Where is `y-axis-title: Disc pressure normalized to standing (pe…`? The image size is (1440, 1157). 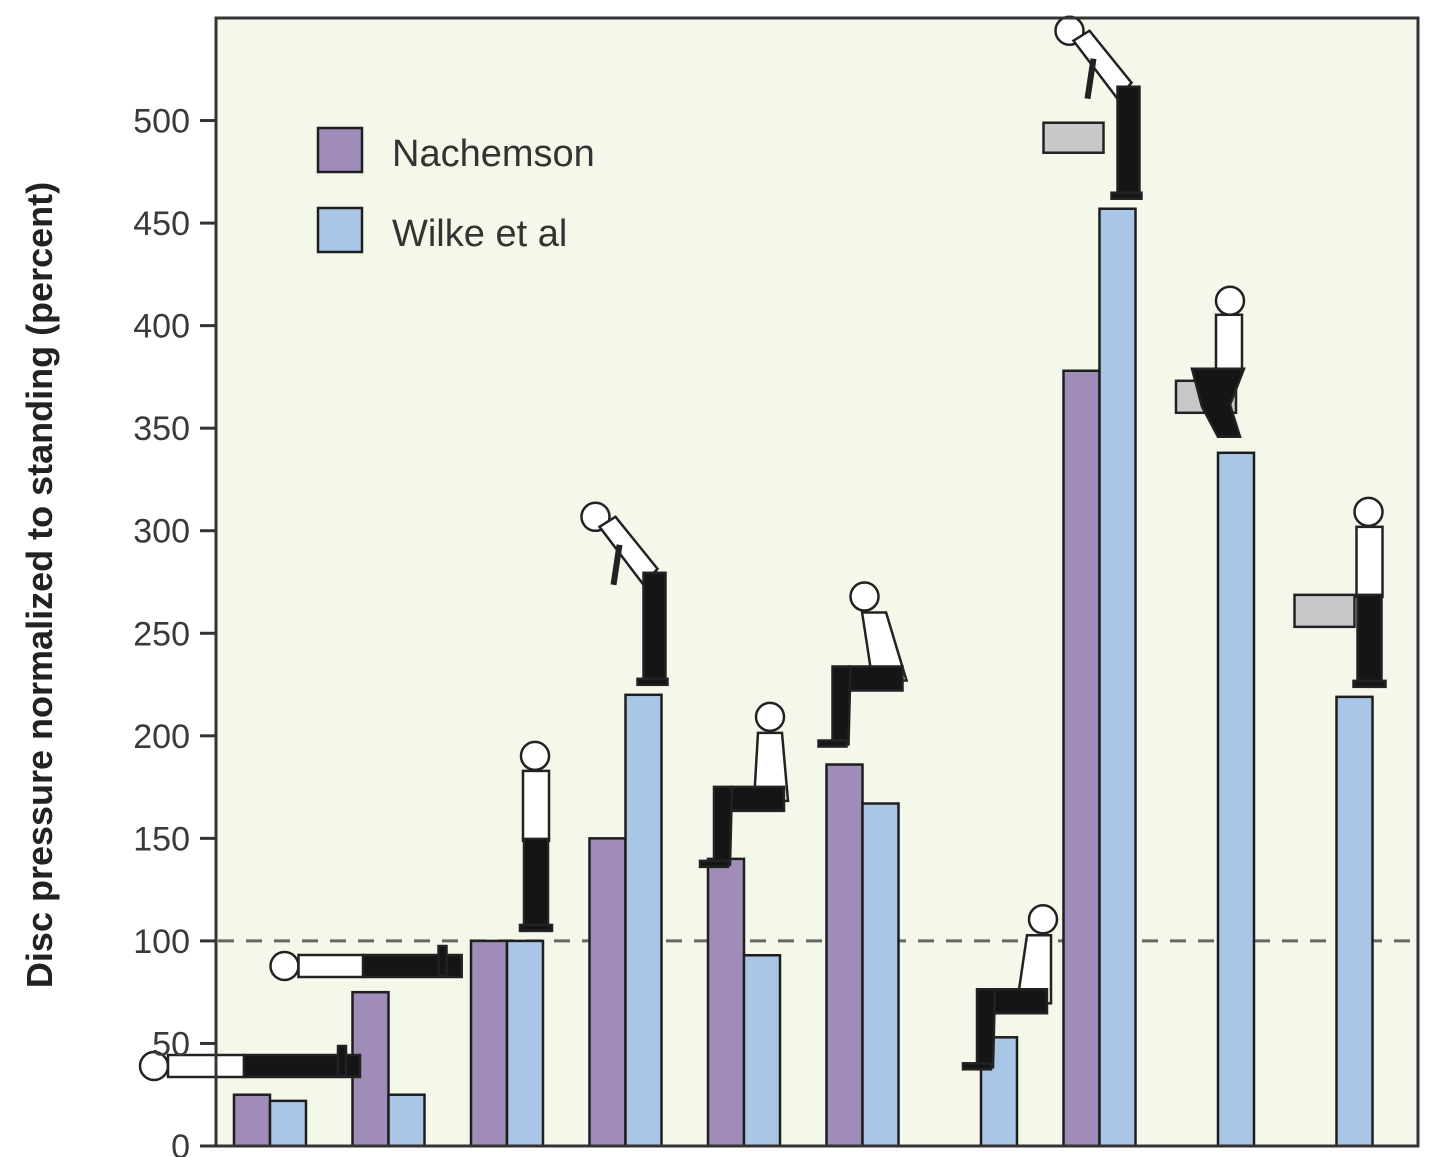 y-axis-title: Disc pressure normalized to standing (pe… is located at coordinates (39, 585).